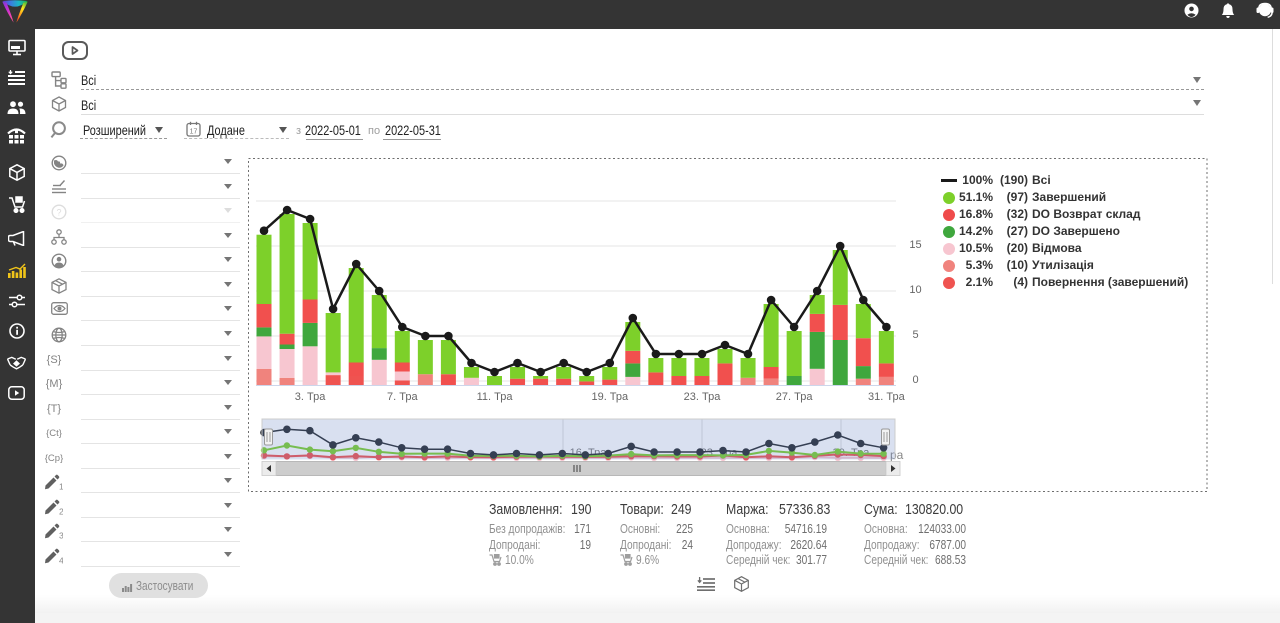  What do you see at coordinates (54, 384) in the screenshot?
I see `svg-text: {M}` at bounding box center [54, 384].